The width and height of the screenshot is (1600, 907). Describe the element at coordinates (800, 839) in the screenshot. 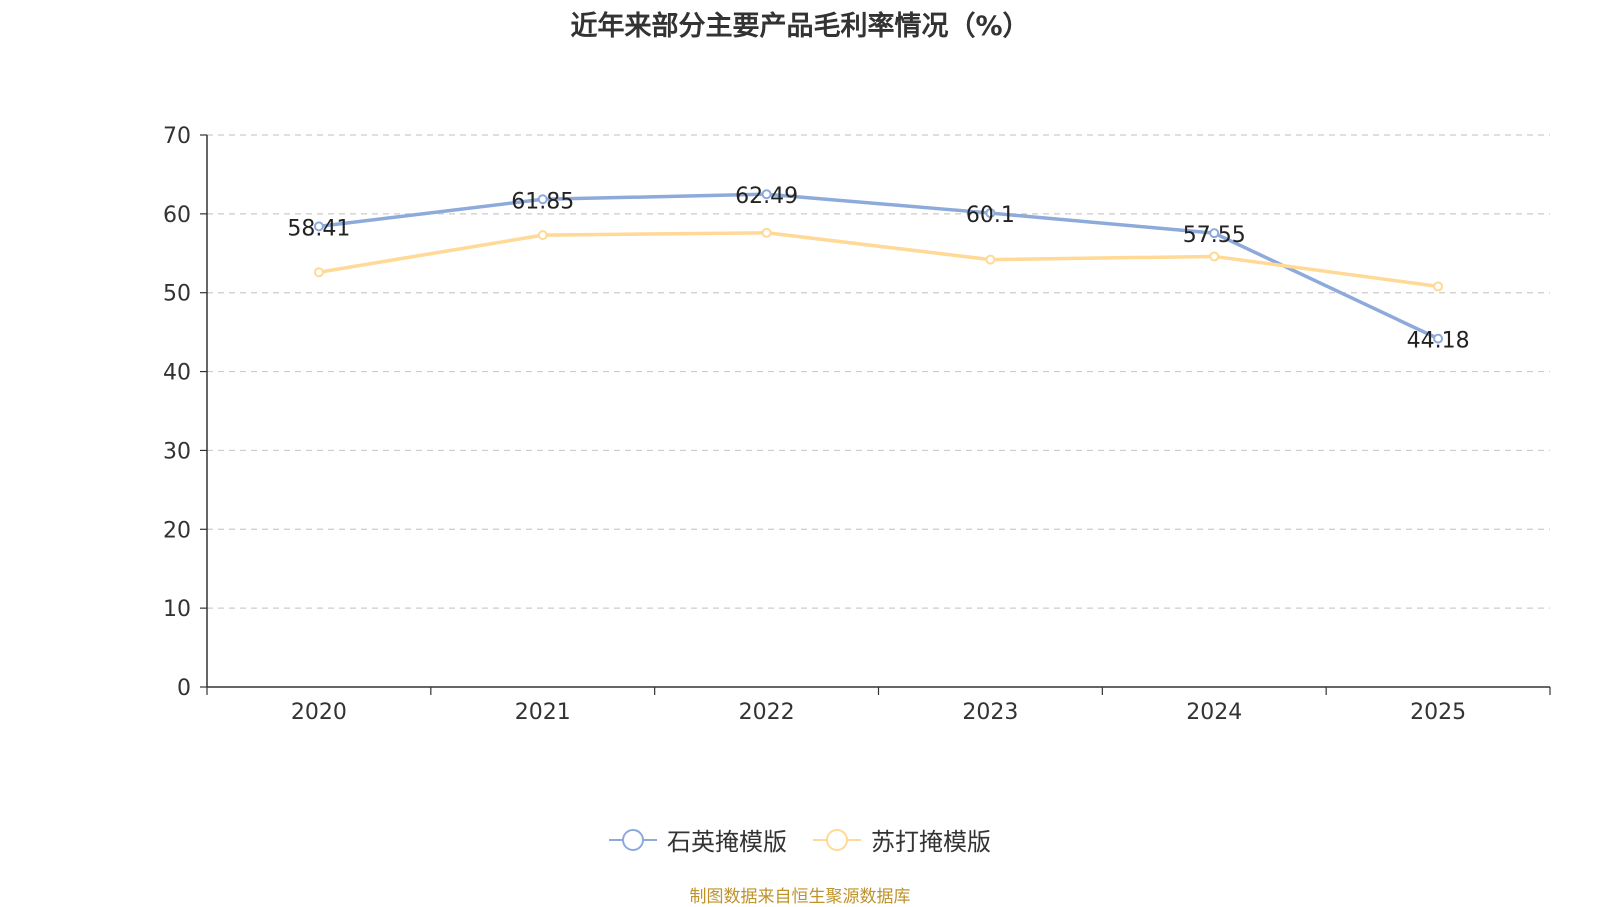

I see `legend: 石英掩模版 苏打掩模版` at that location.